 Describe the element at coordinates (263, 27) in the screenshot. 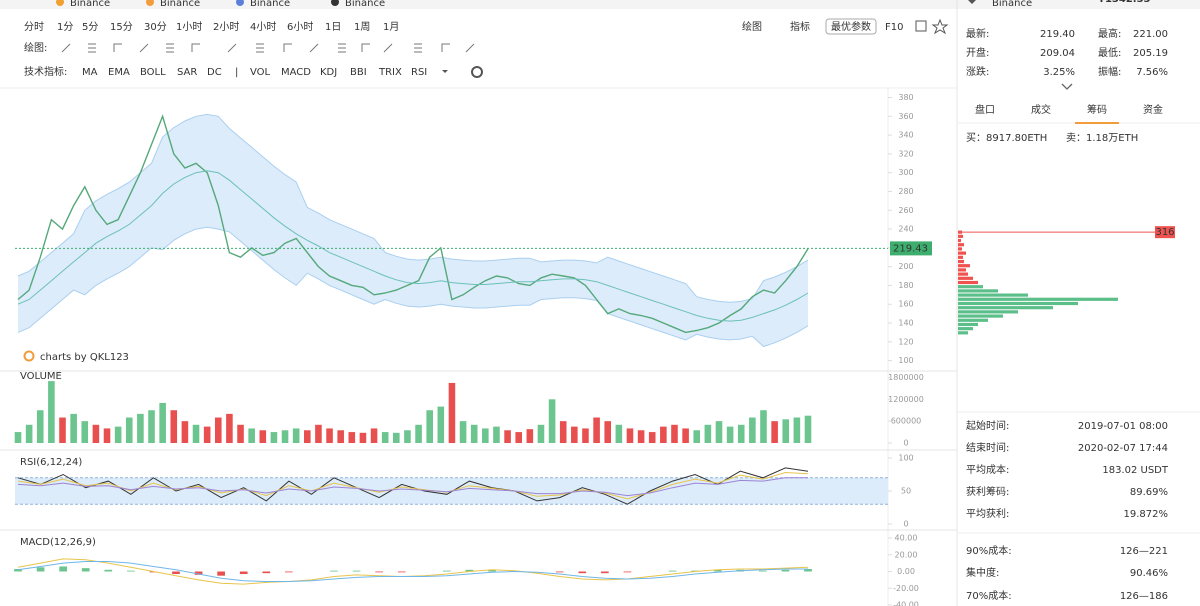

I see `period-button: 4小时` at that location.